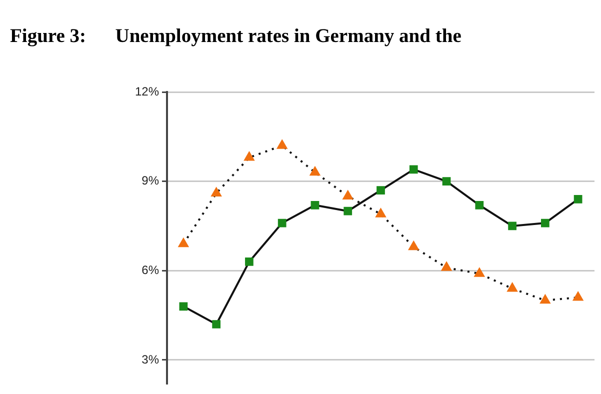  I want to click on y-tick-label: 3%, so click(151, 359).